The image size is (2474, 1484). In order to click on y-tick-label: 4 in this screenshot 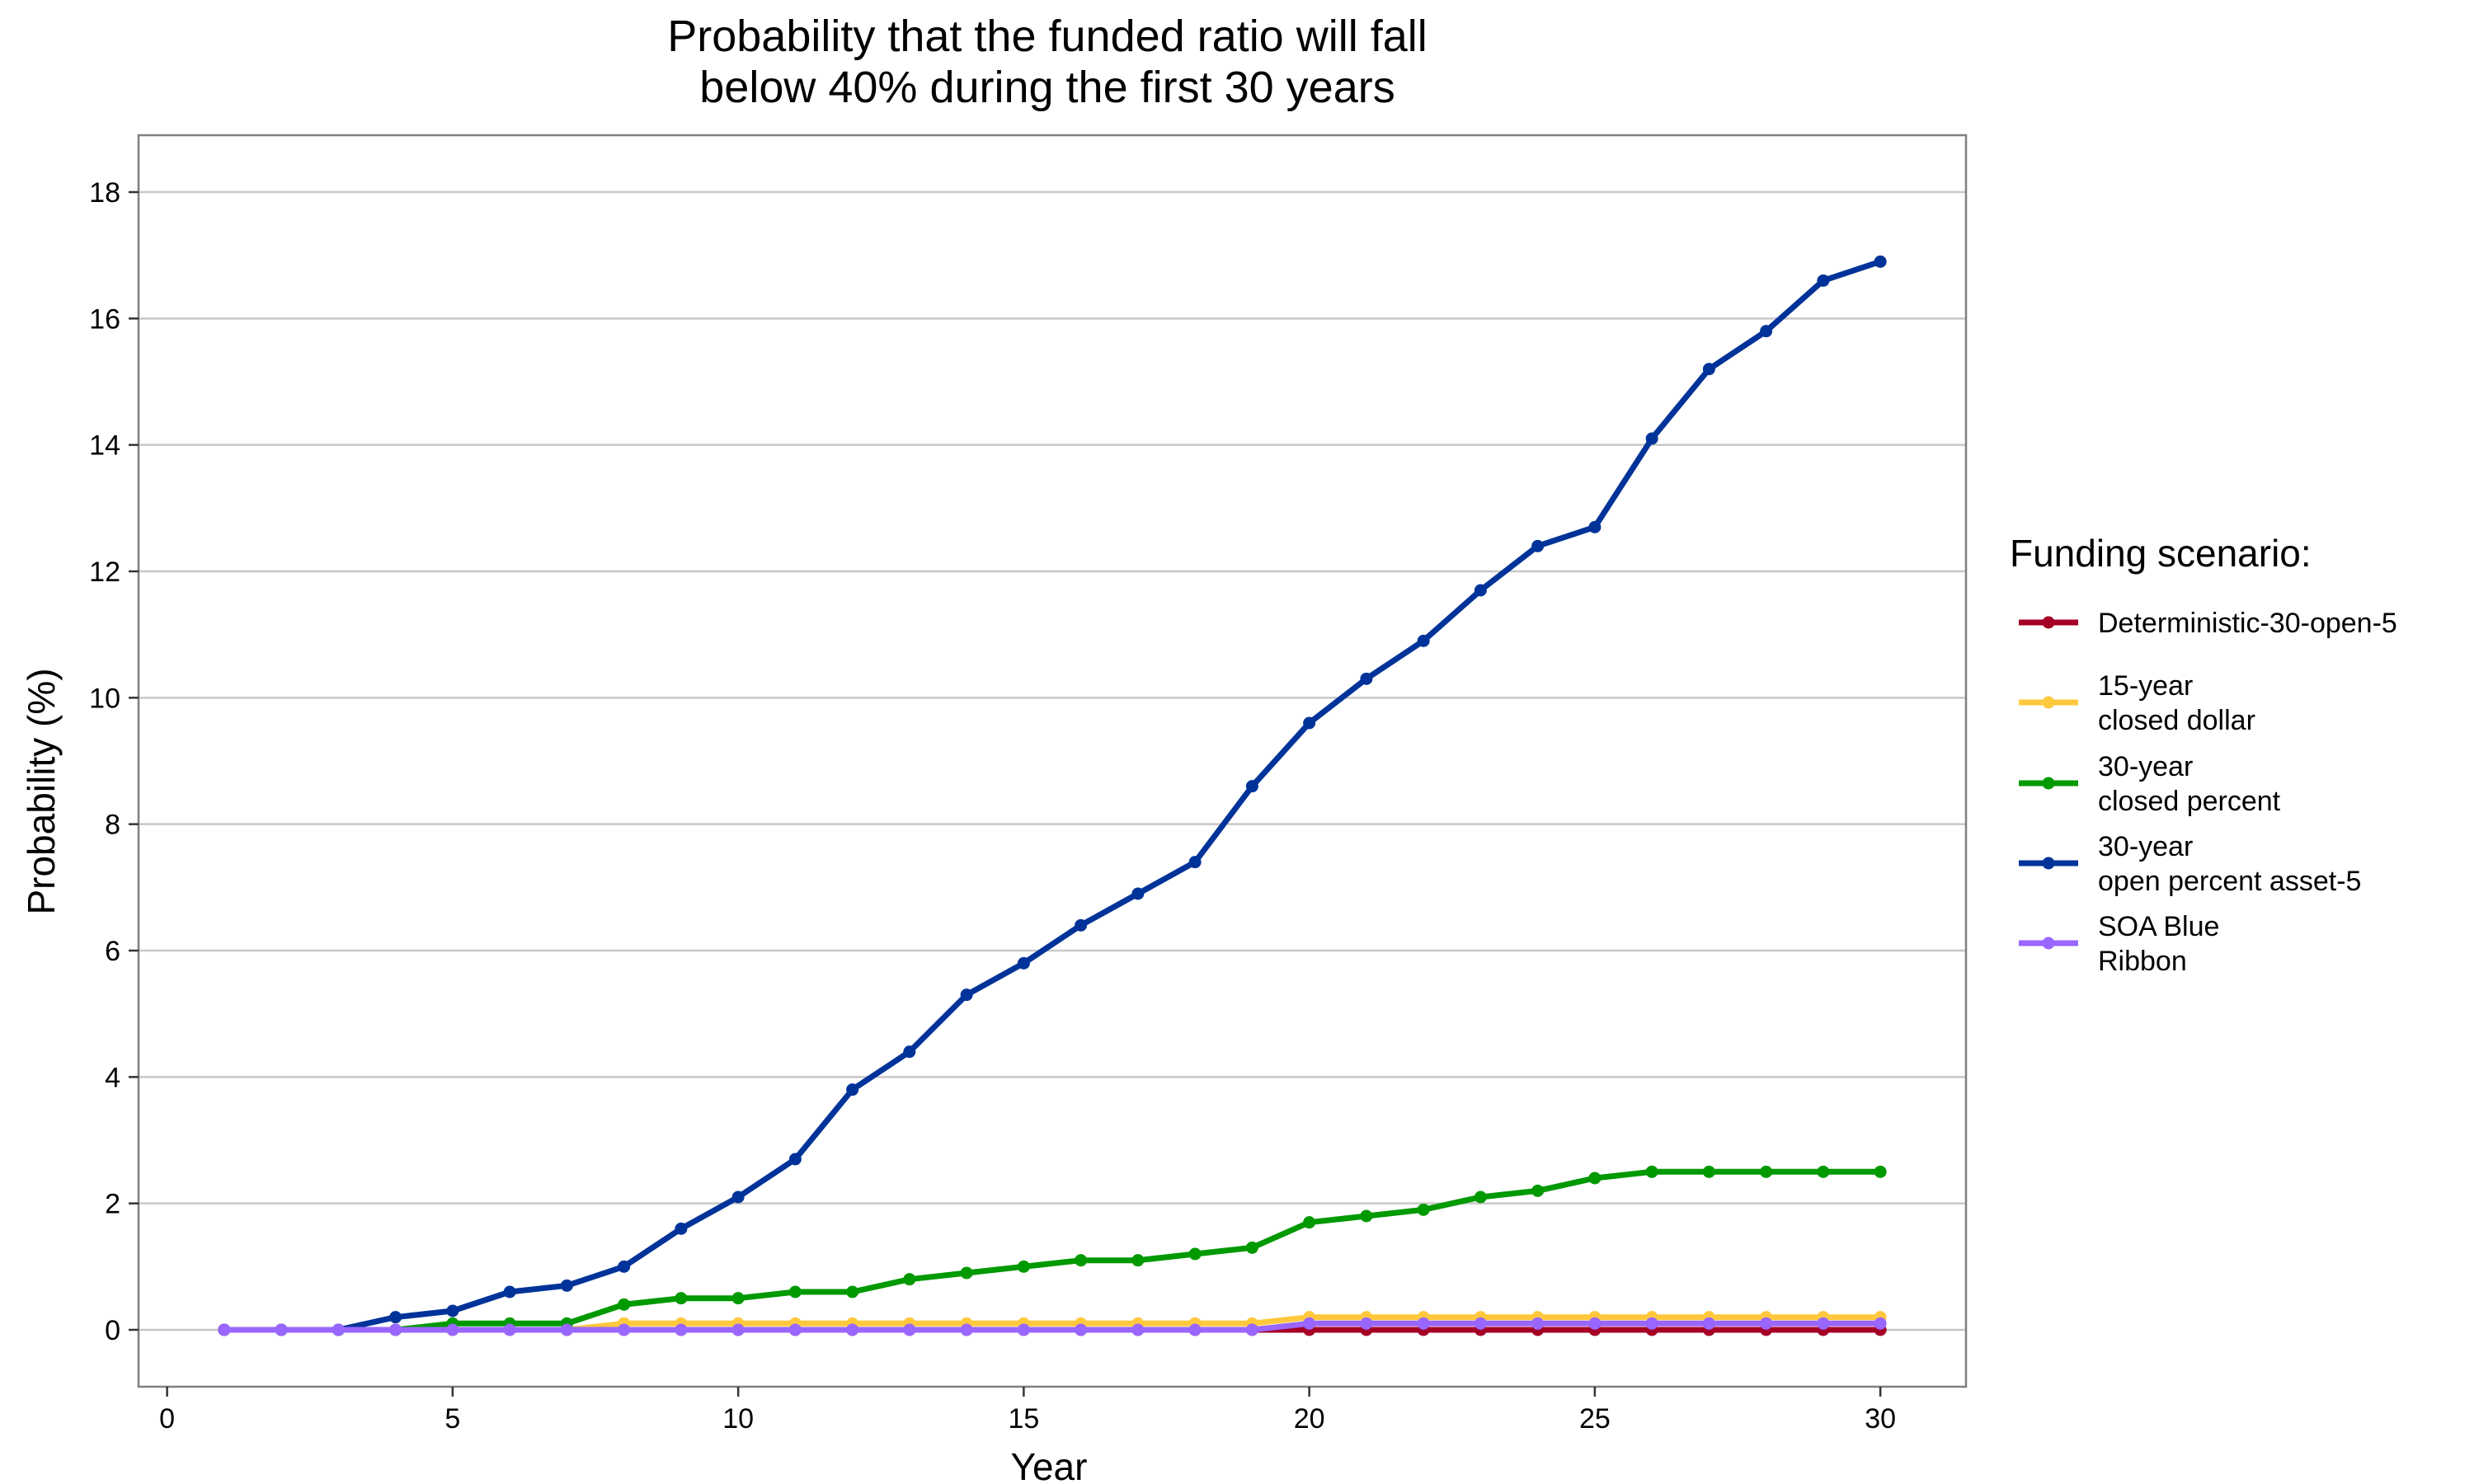, I will do `click(112, 1077)`.